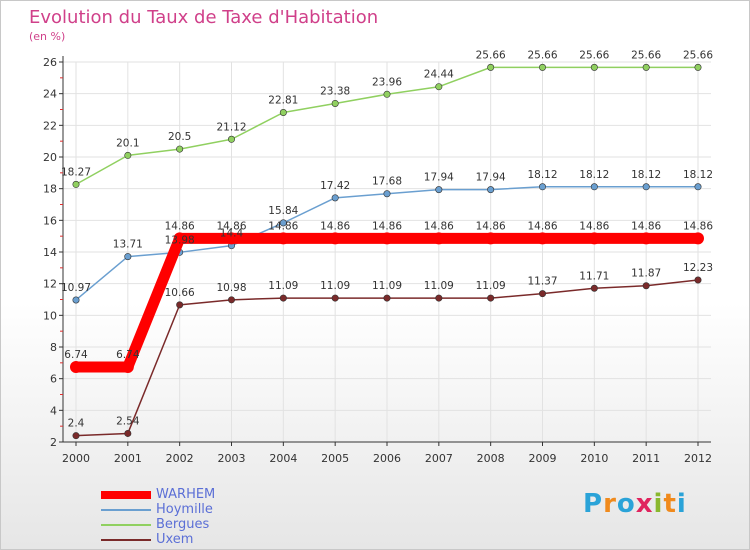 Image resolution: width=750 pixels, height=550 pixels. I want to click on y-tick-label: 10, so click(50, 315).